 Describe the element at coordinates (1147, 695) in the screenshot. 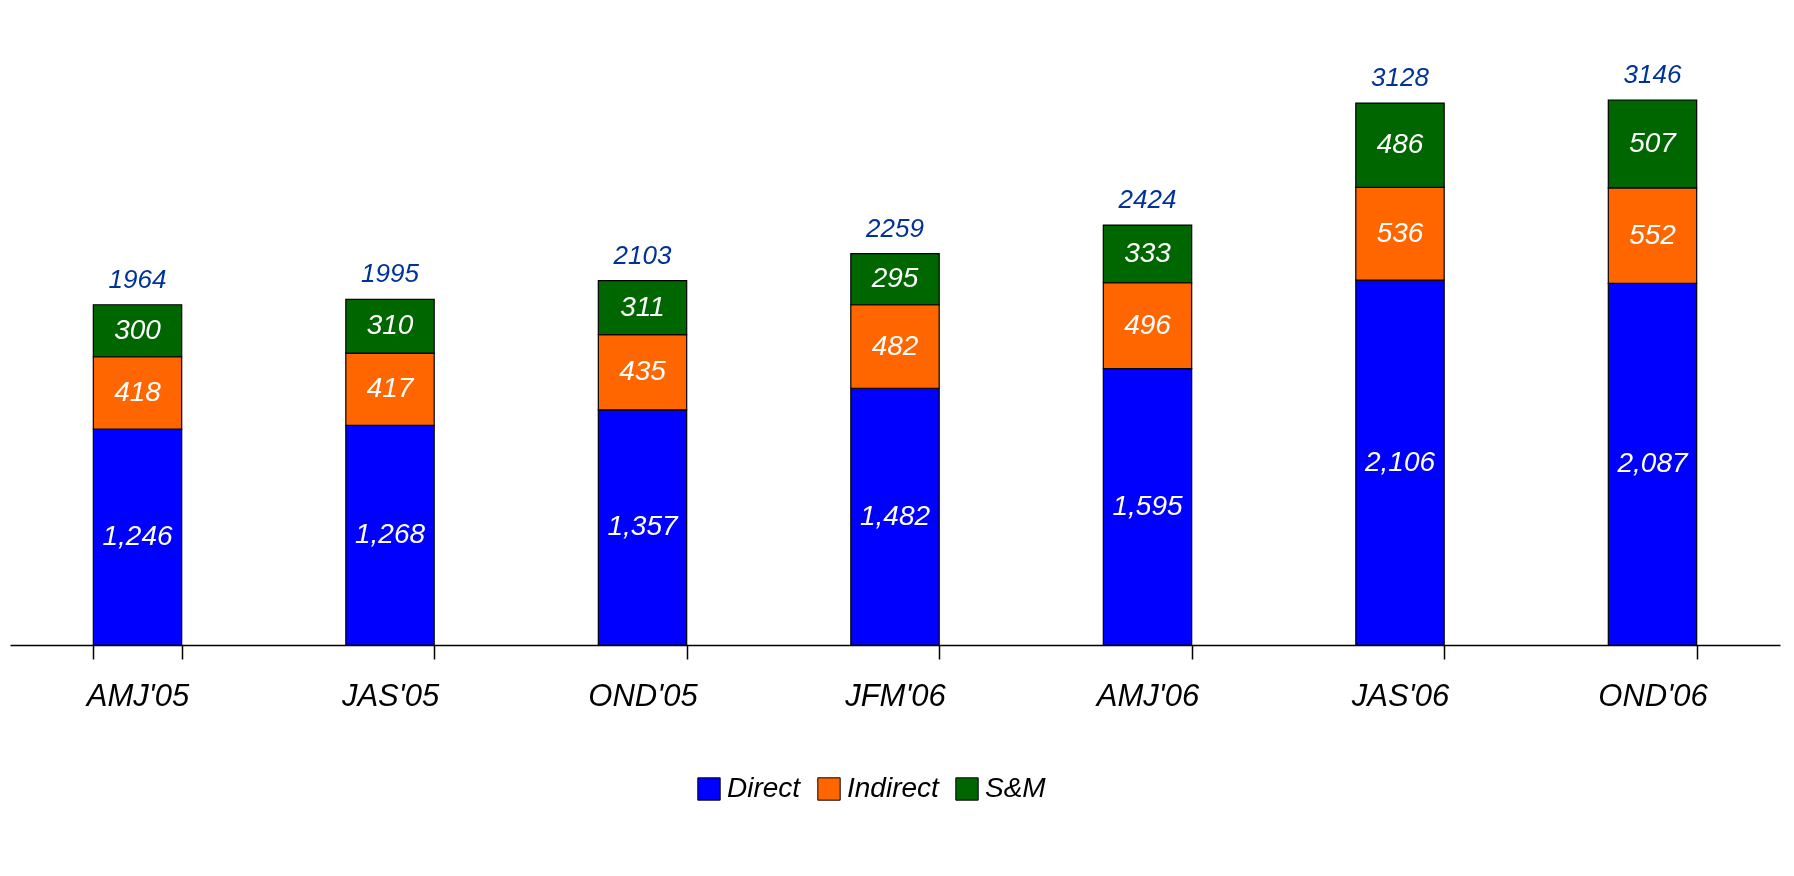

I see `x-tick-label: AMJ'06` at that location.